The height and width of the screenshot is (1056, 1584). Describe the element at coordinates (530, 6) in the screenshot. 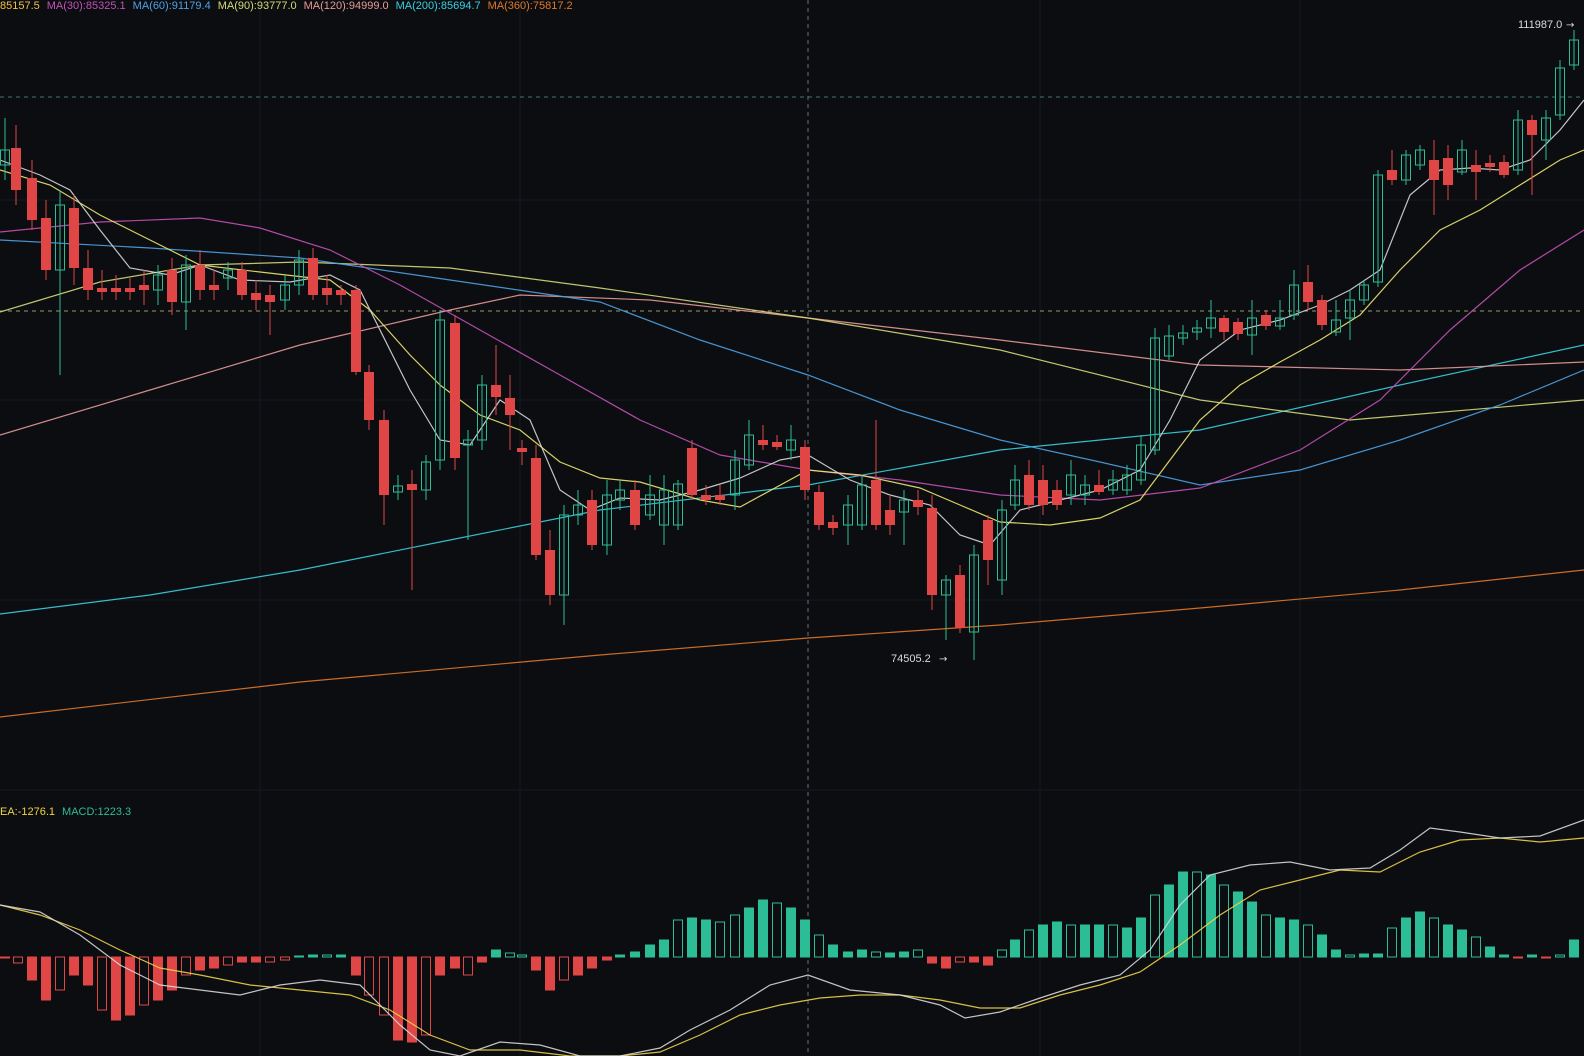

I see `legend-entry: MA(360):75817.2` at that location.